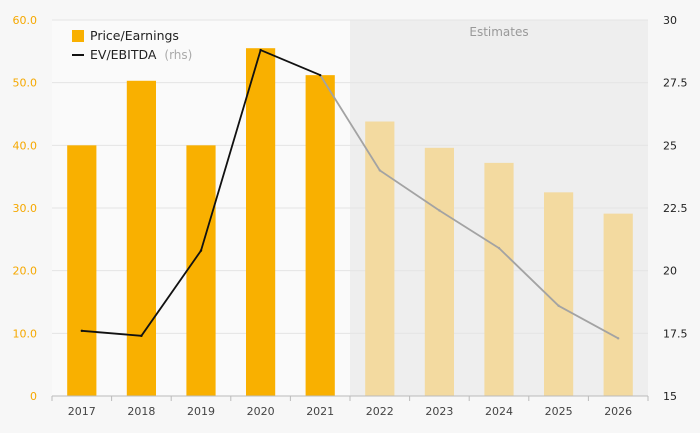 The height and width of the screenshot is (433, 700). Describe the element at coordinates (25, 20) in the screenshot. I see `left-tick-label: 60.0` at that location.